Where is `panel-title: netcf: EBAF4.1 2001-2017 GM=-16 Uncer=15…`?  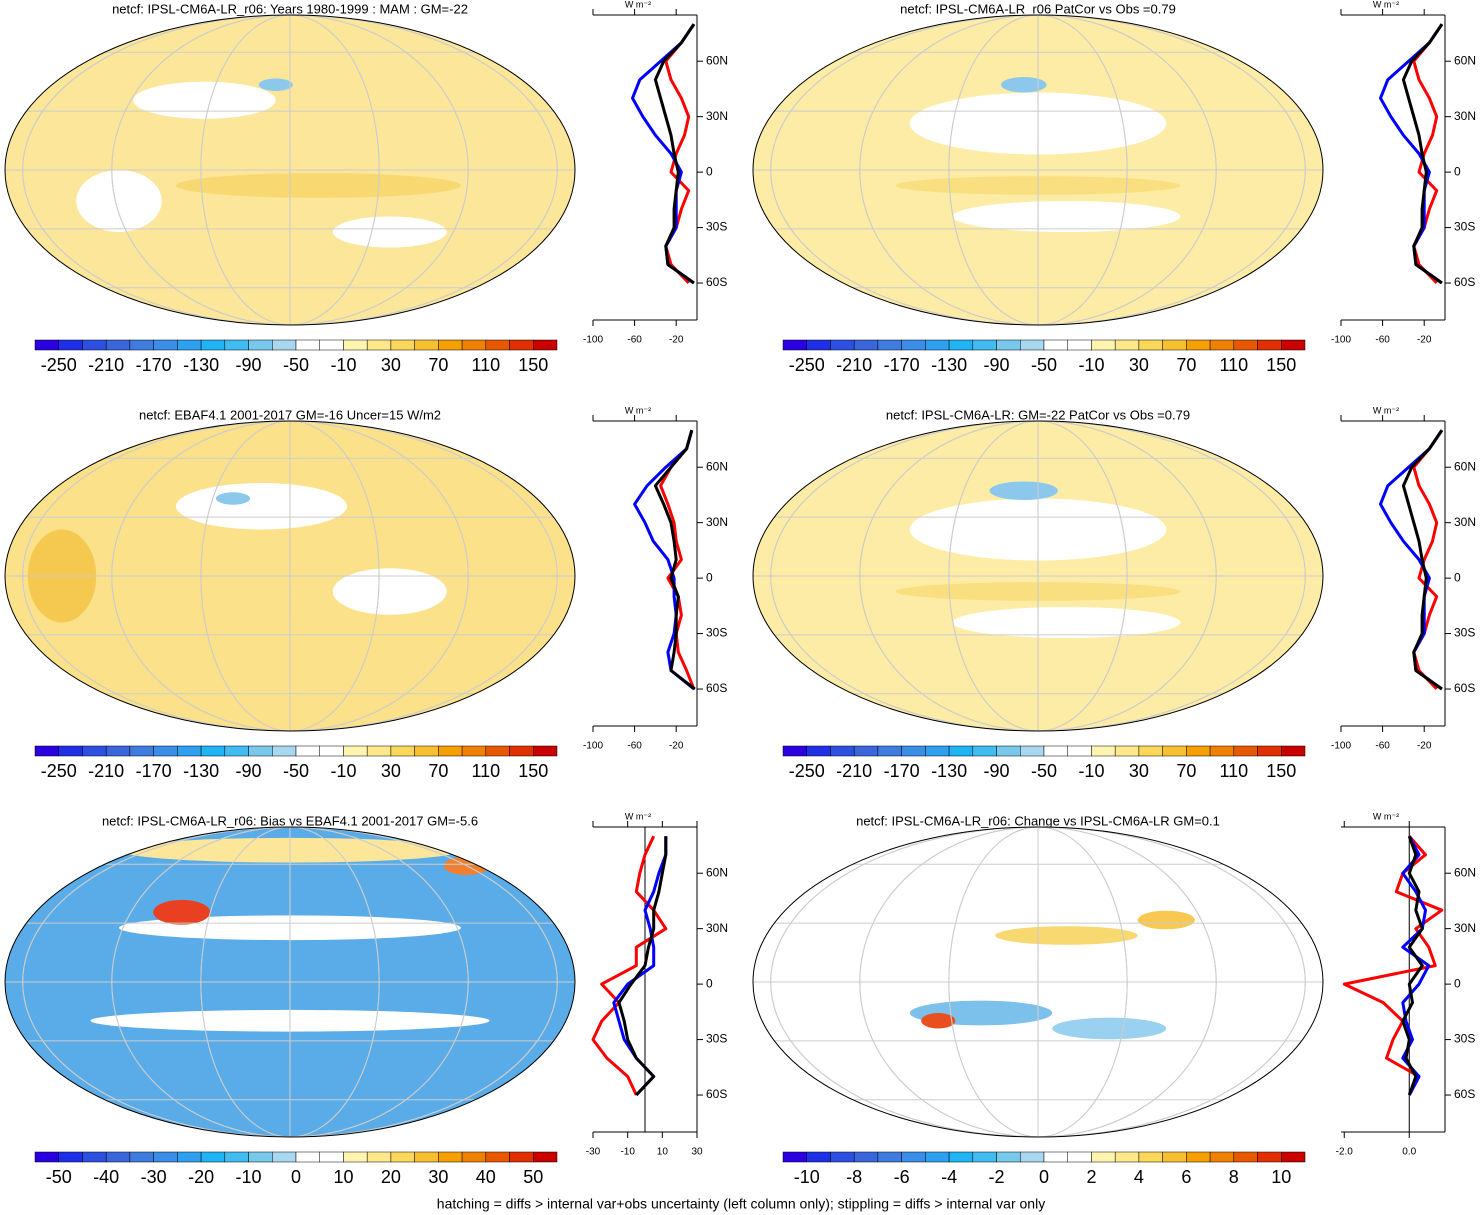 panel-title: netcf: EBAF4.1 2001-2017 GM=-16 Uncer=15… is located at coordinates (290, 414).